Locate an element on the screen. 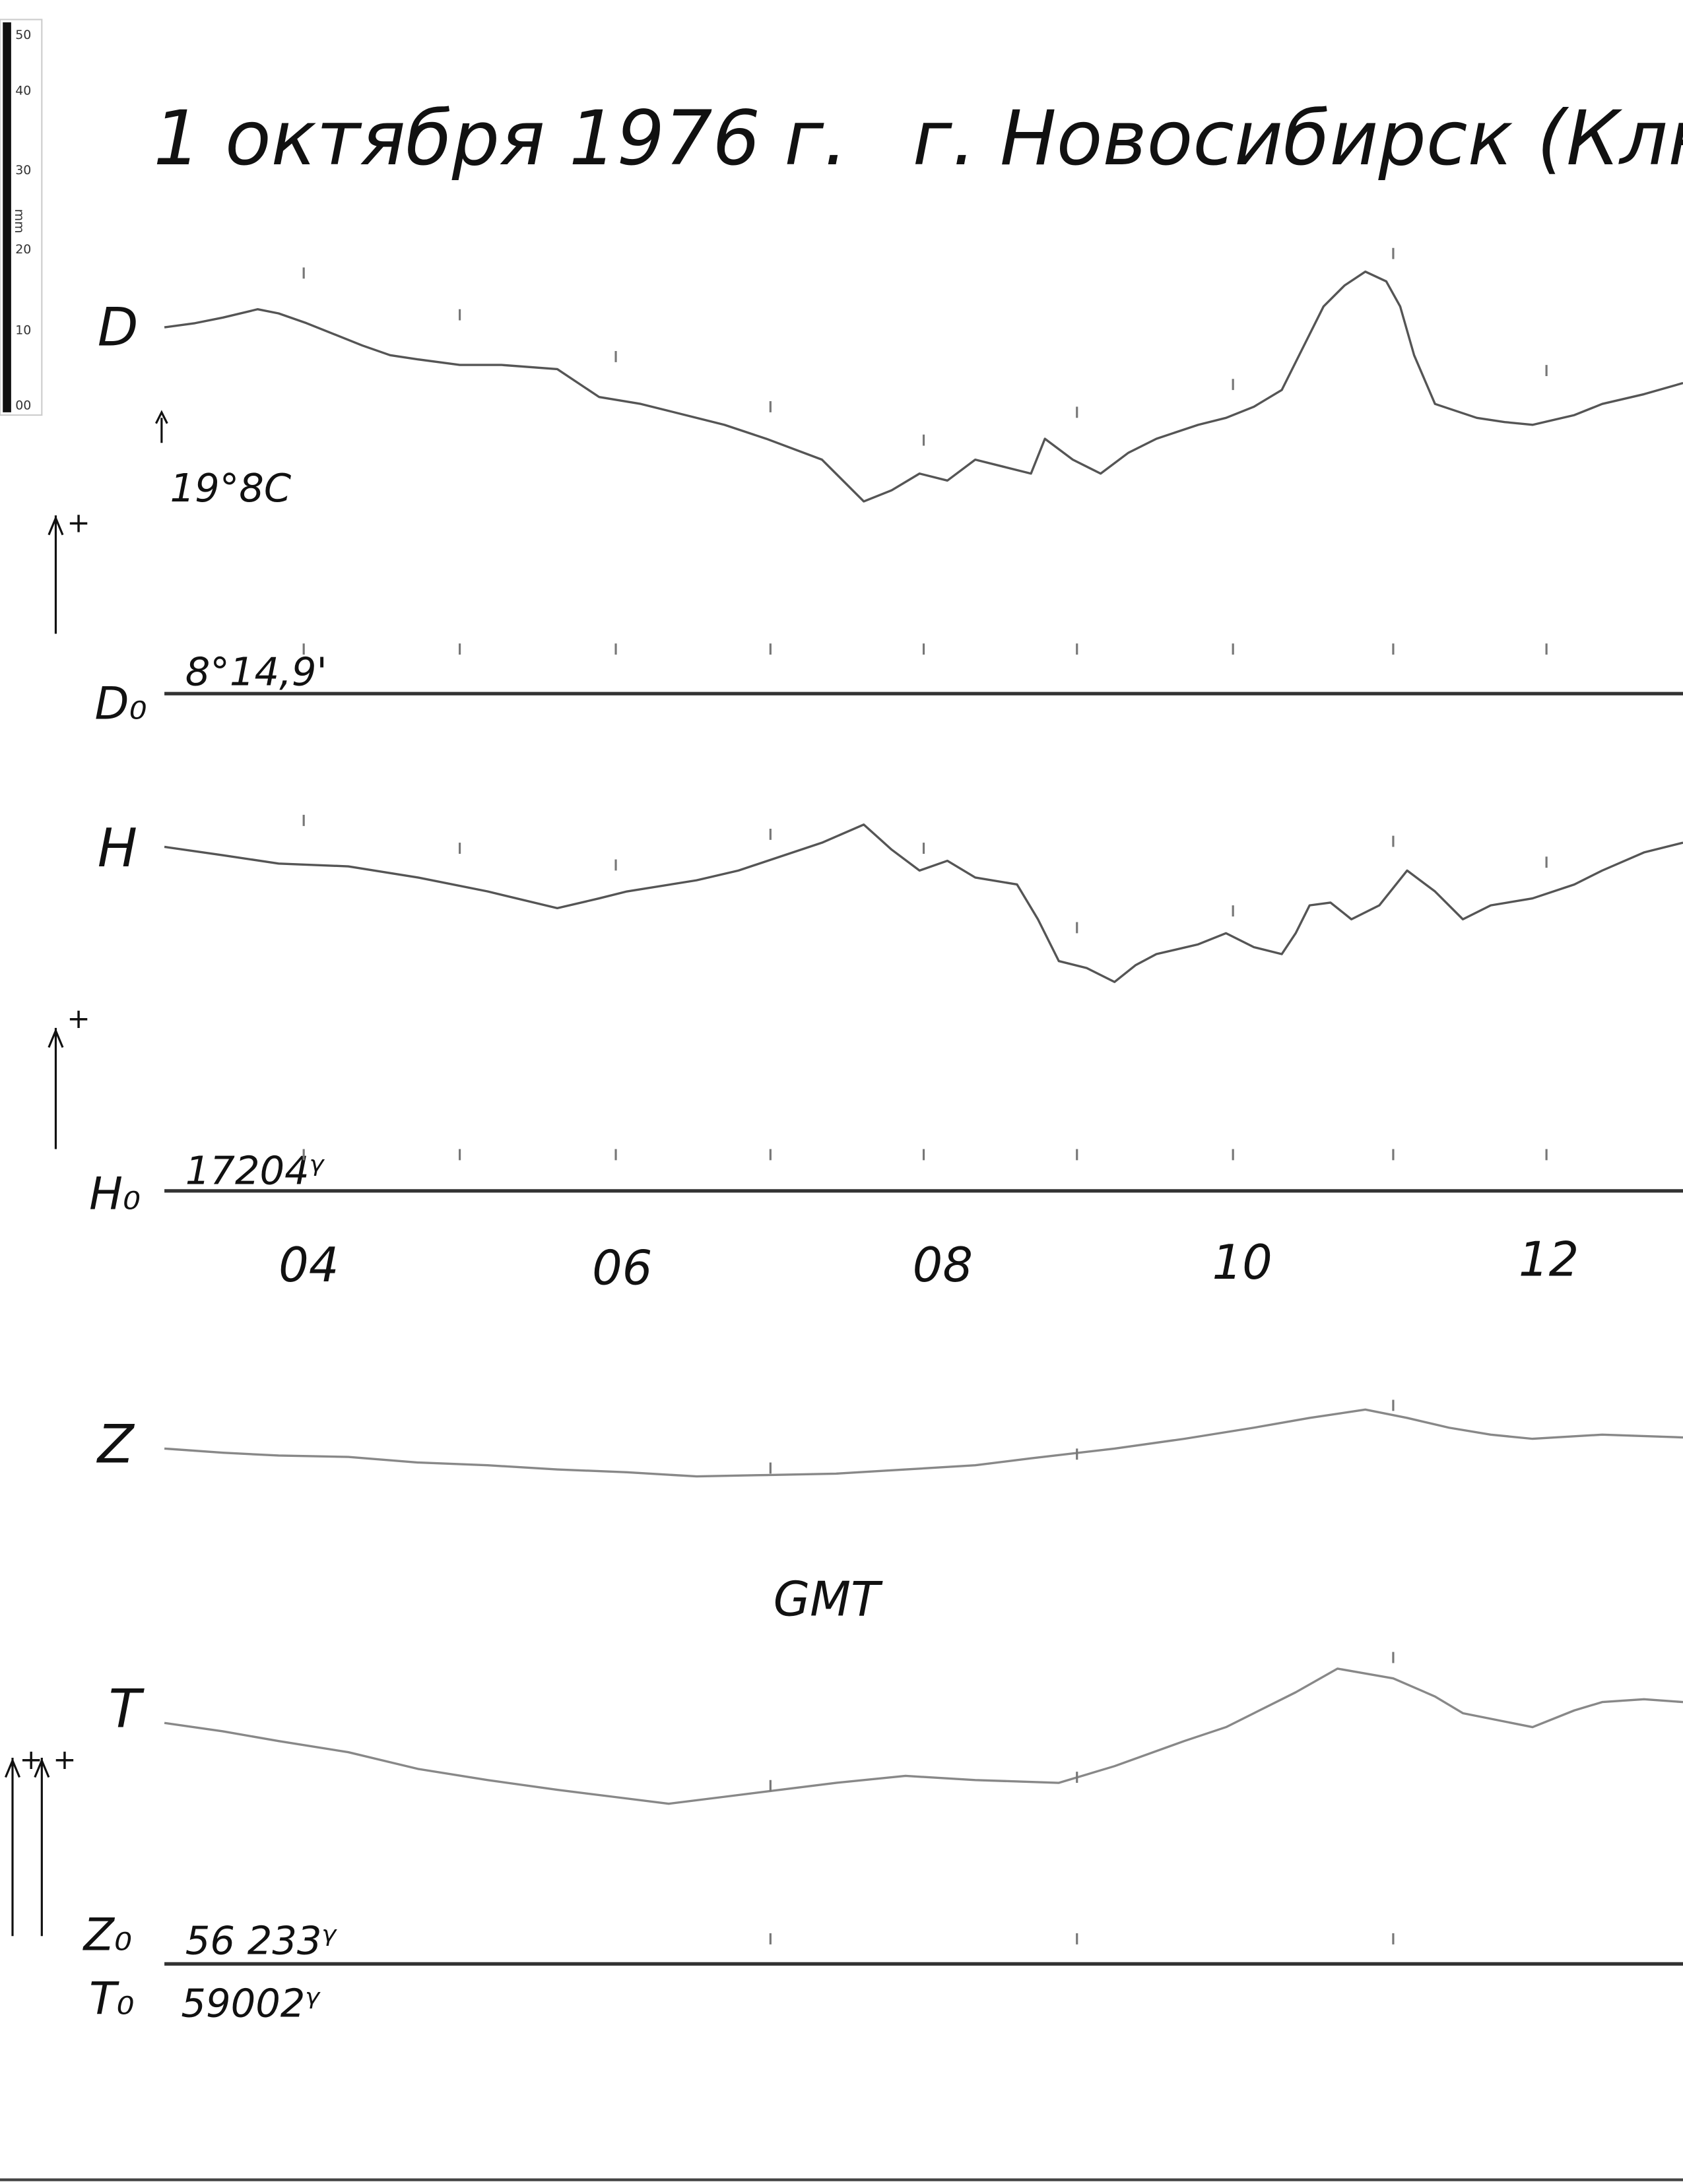 The image size is (1683, 2184). ruler-bar is located at coordinates (7, 217).